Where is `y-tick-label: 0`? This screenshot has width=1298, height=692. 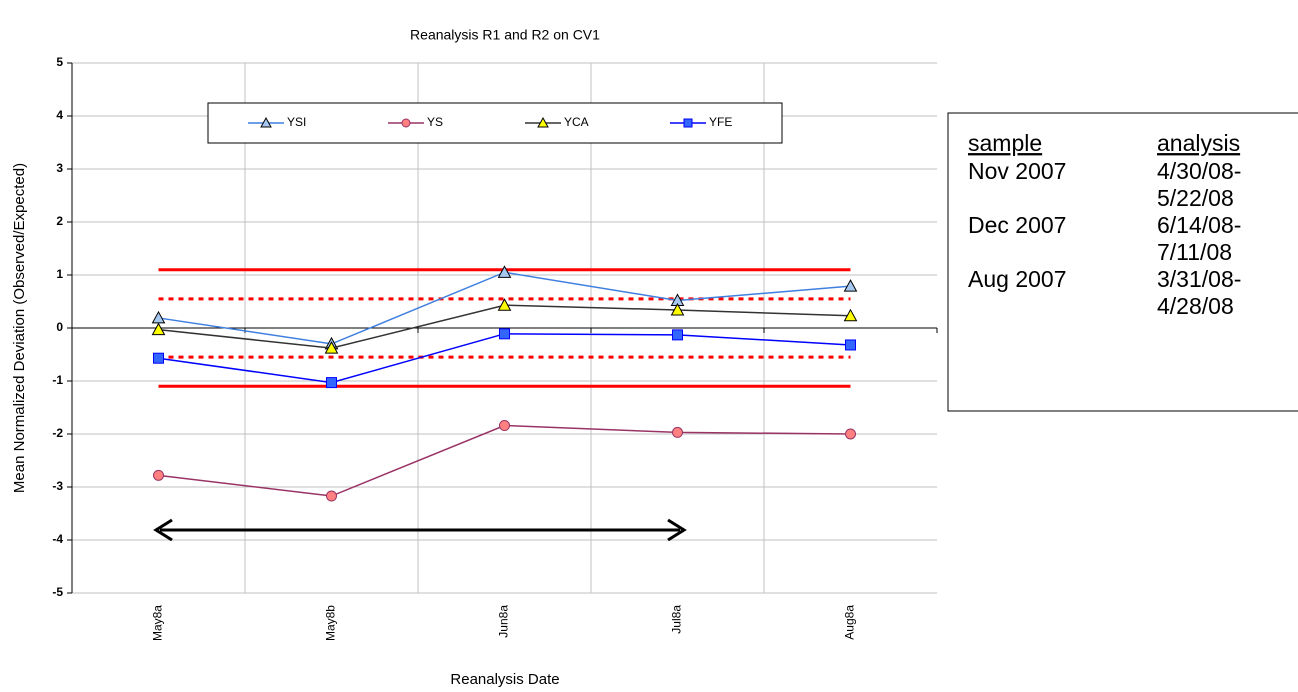
y-tick-label: 0 is located at coordinates (59, 327).